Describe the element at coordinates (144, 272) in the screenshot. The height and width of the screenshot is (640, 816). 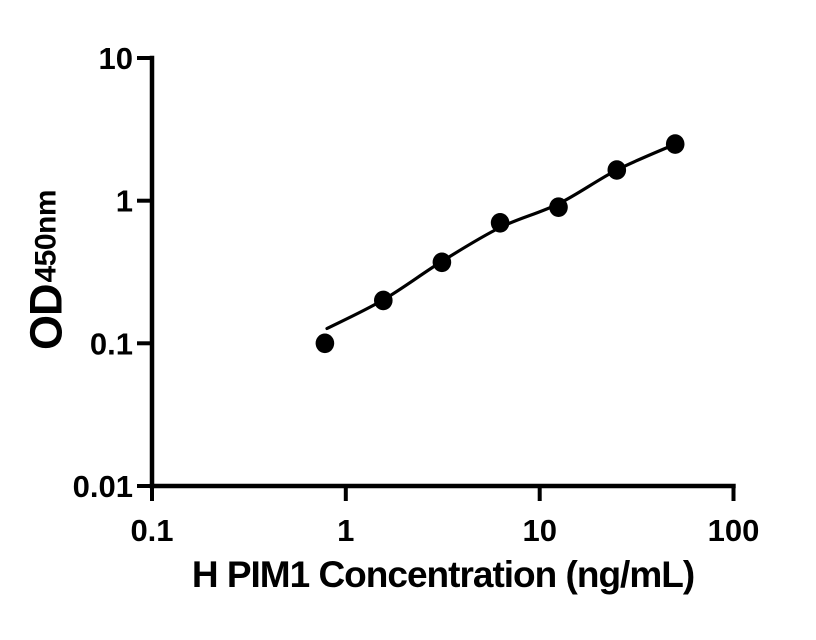
I see `y-axis-ticks` at that location.